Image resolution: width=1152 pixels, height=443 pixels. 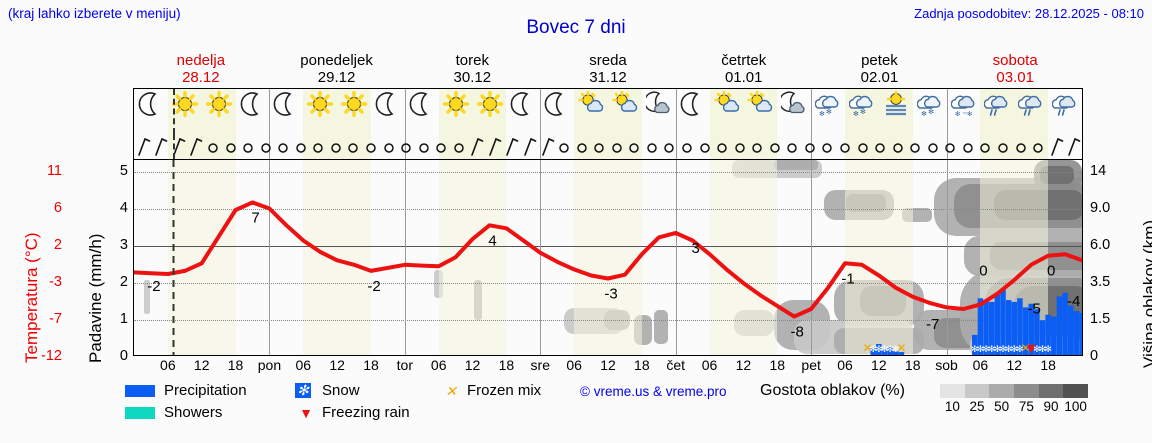 What do you see at coordinates (610, 294) in the screenshot?
I see `temperature-annotation: -3` at bounding box center [610, 294].